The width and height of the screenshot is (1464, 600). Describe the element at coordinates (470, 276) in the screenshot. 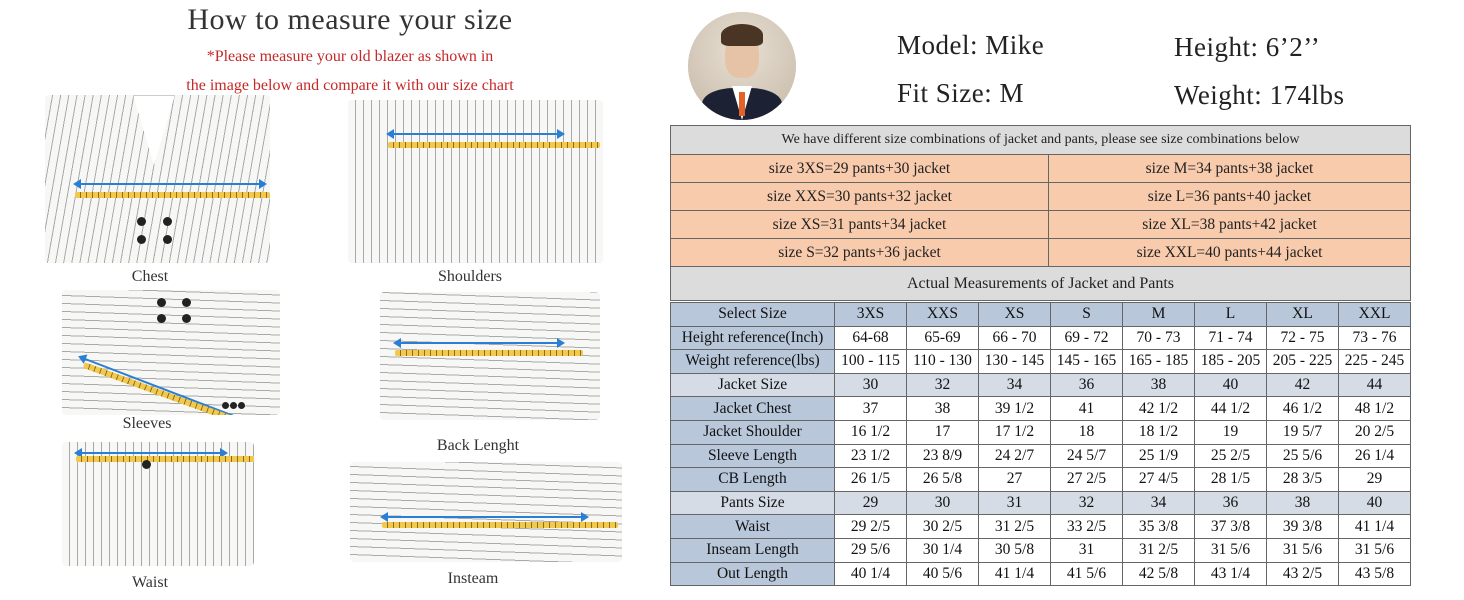

I see `shoulders-caption: Shoulders` at that location.